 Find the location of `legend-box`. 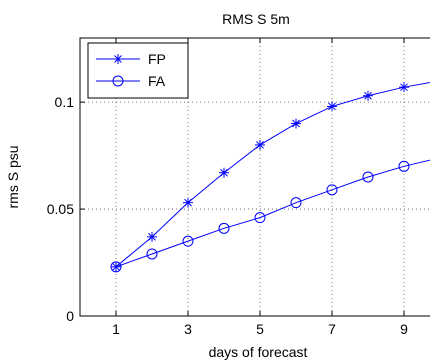

legend-box is located at coordinates (138, 70).